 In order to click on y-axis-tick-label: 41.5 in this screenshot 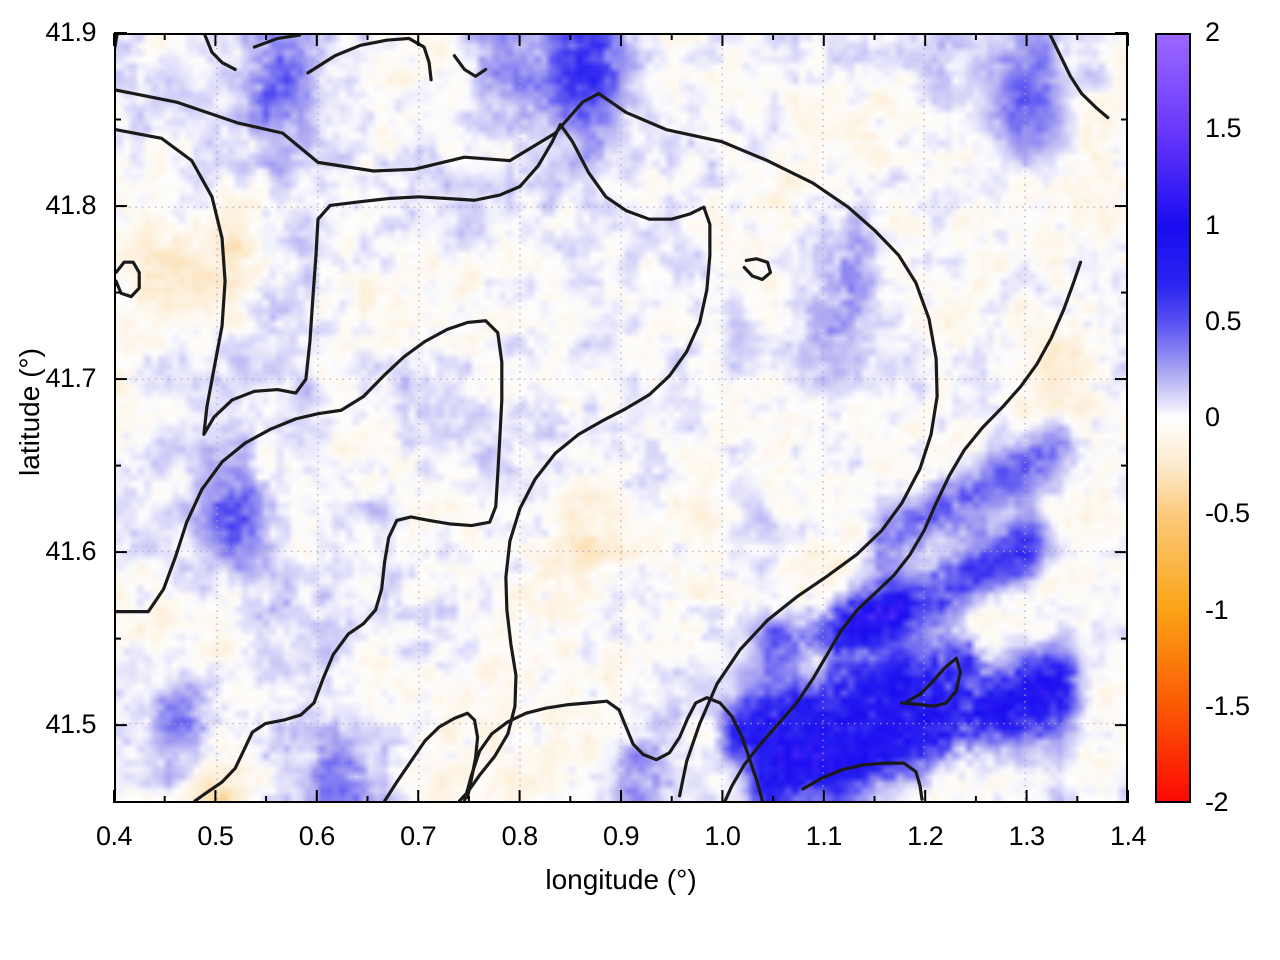, I will do `click(70, 724)`.